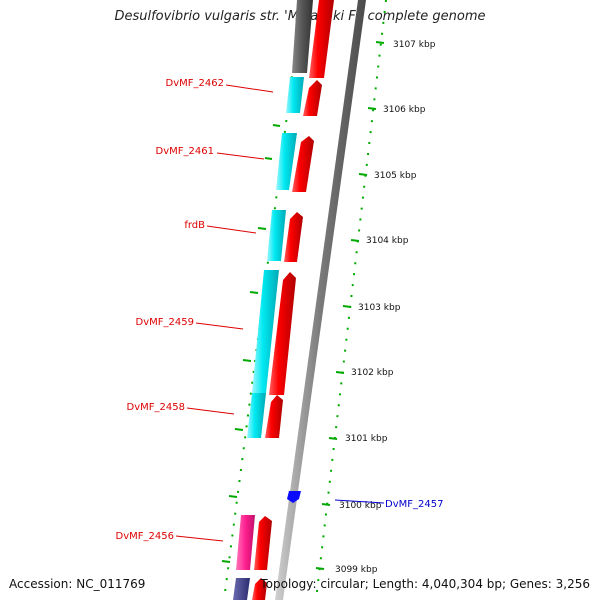  I want to click on gene-label-dvmf-2459: DvMF_2459, so click(165, 322).